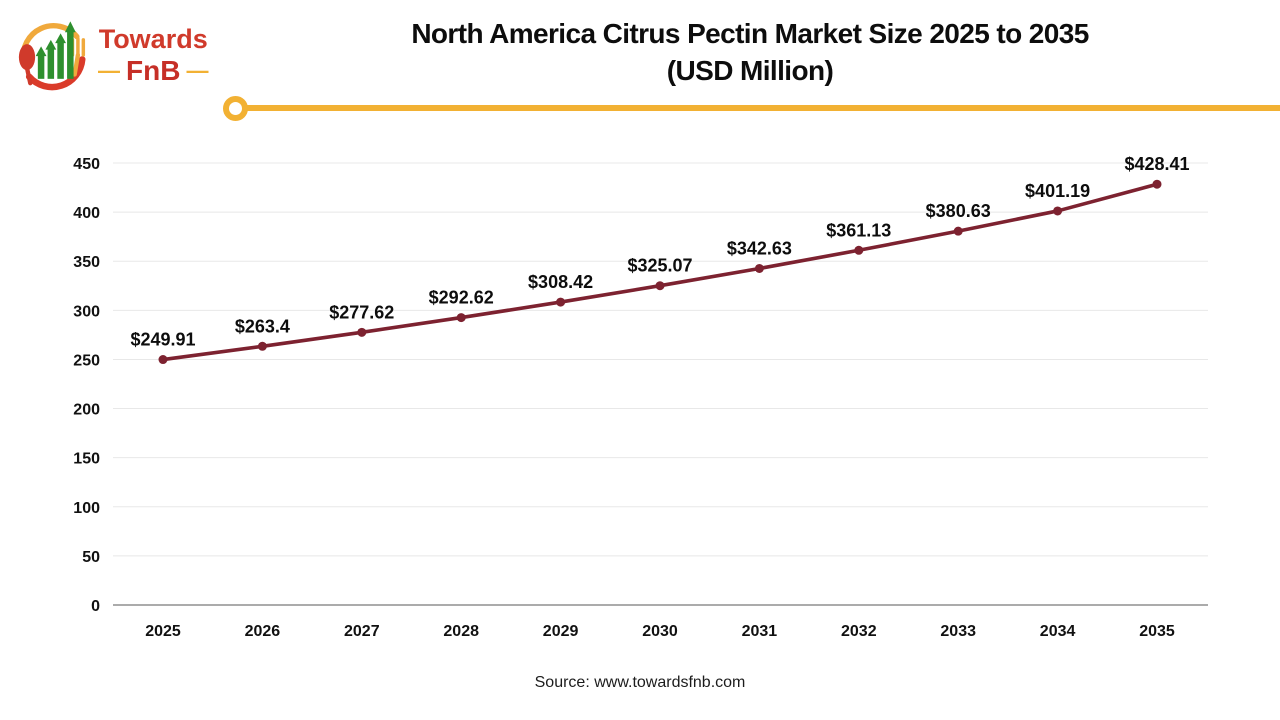 This screenshot has width=1280, height=720. Describe the element at coordinates (1157, 631) in the screenshot. I see `x-tick-label: 2035` at that location.